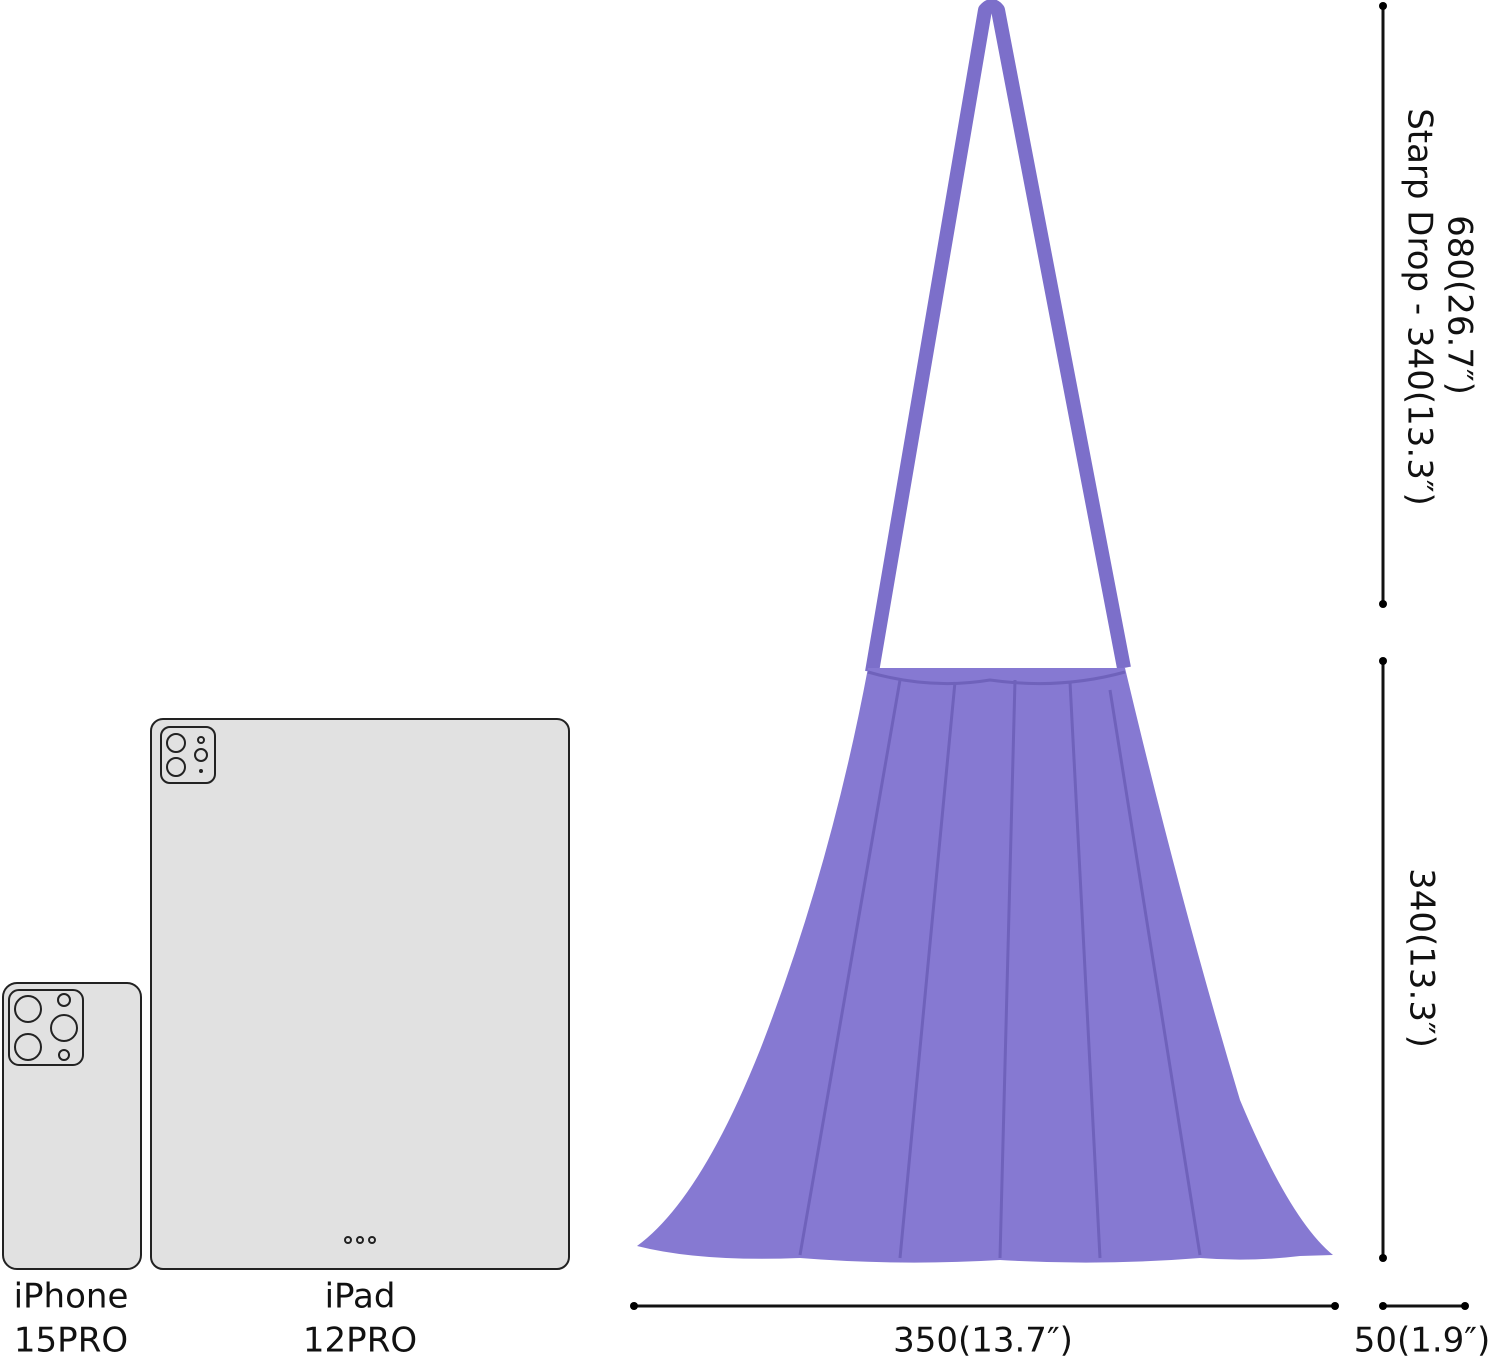 The height and width of the screenshot is (1367, 1500). What do you see at coordinates (72, 1126) in the screenshot?
I see `iphone-outline` at bounding box center [72, 1126].